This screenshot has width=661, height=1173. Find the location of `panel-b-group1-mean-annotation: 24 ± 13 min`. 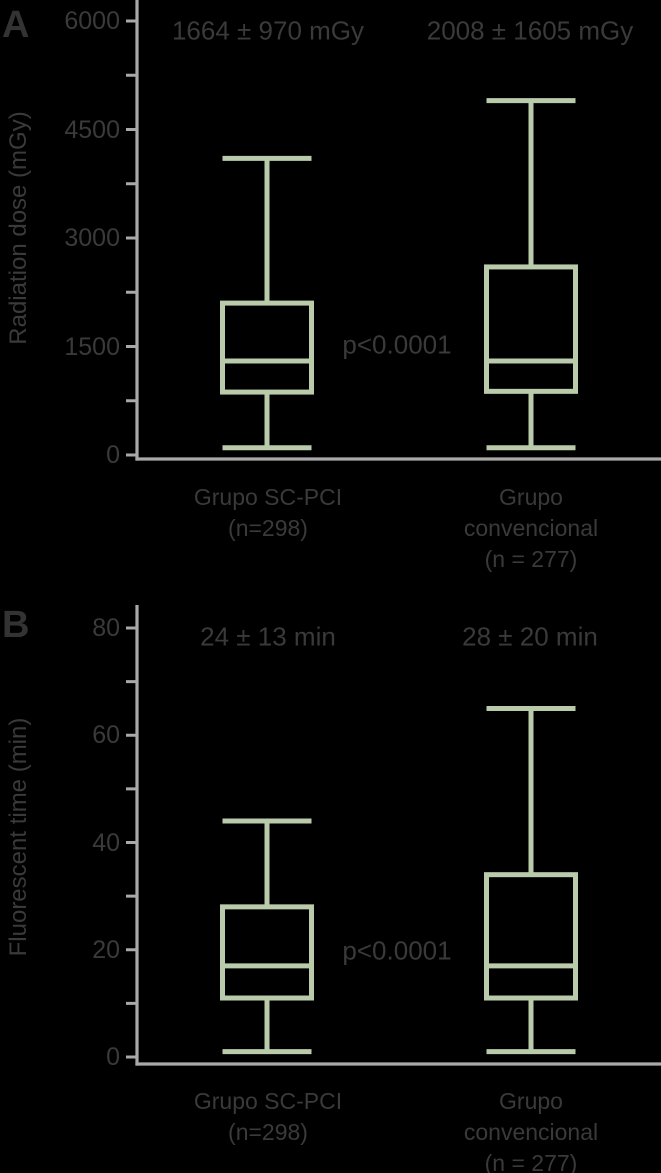

panel-b-group1-mean-annotation: 24 ± 13 min is located at coordinates (268, 636).